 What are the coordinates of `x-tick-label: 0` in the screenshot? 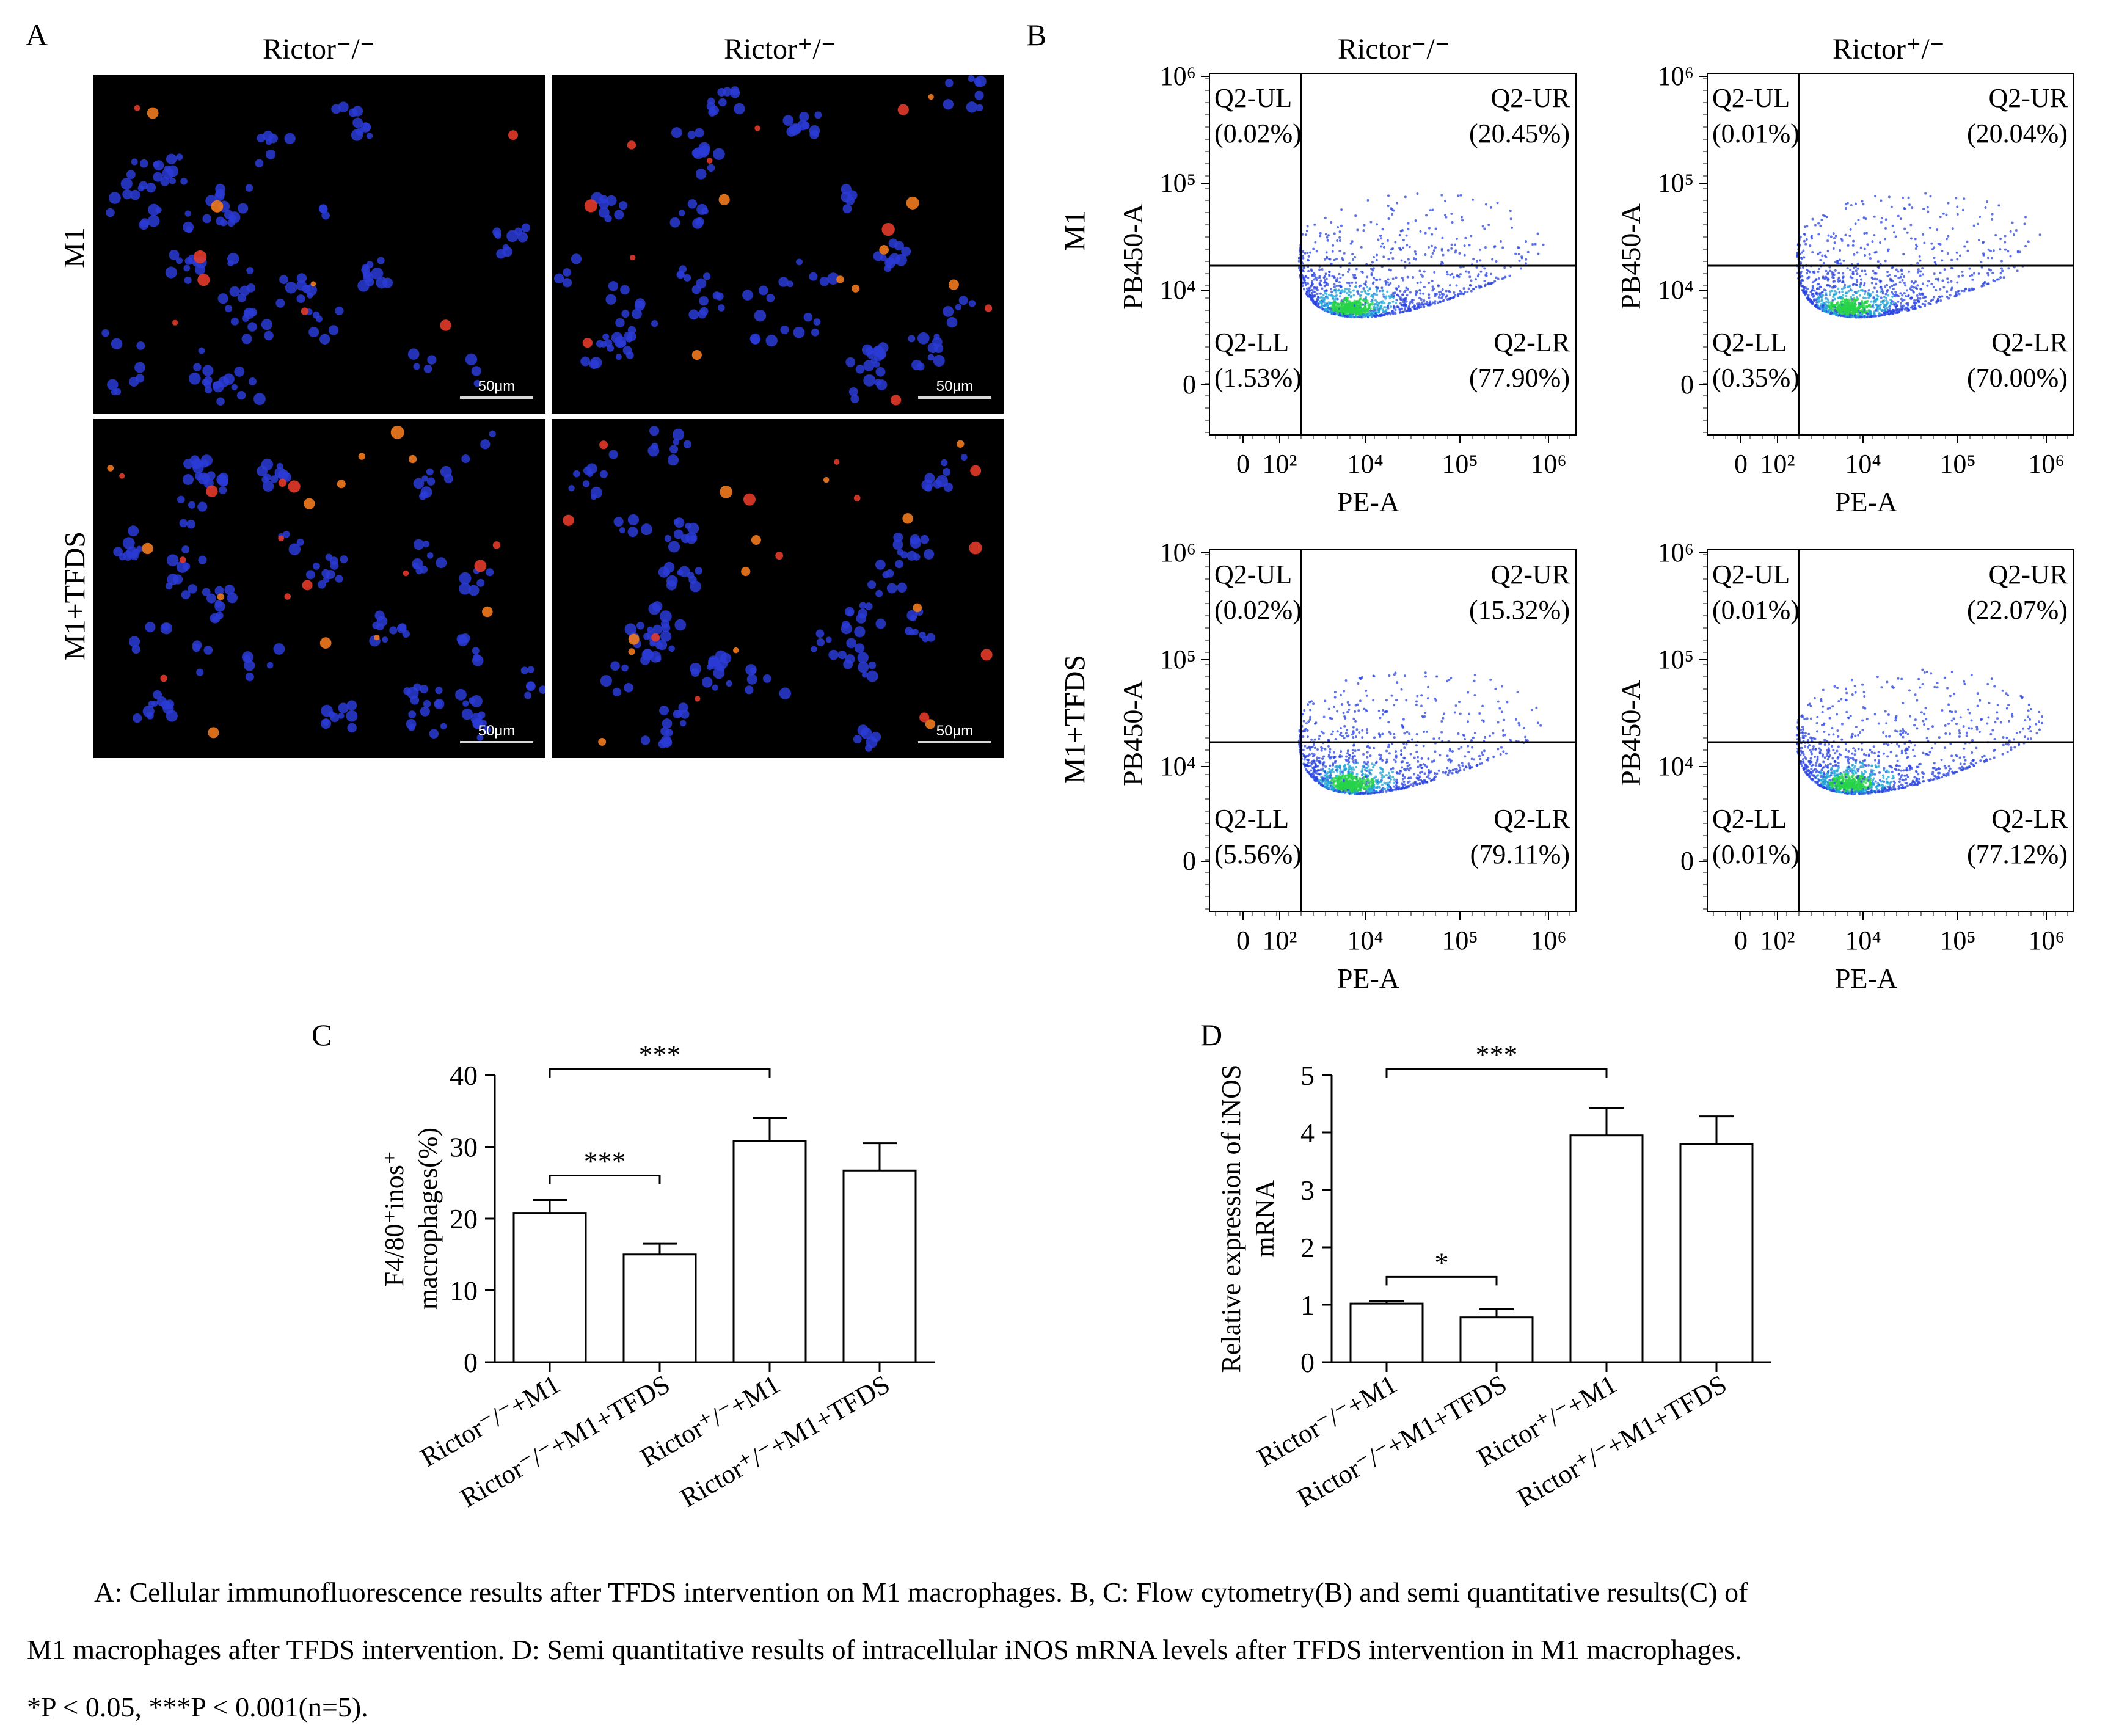 It's located at (1243, 464).